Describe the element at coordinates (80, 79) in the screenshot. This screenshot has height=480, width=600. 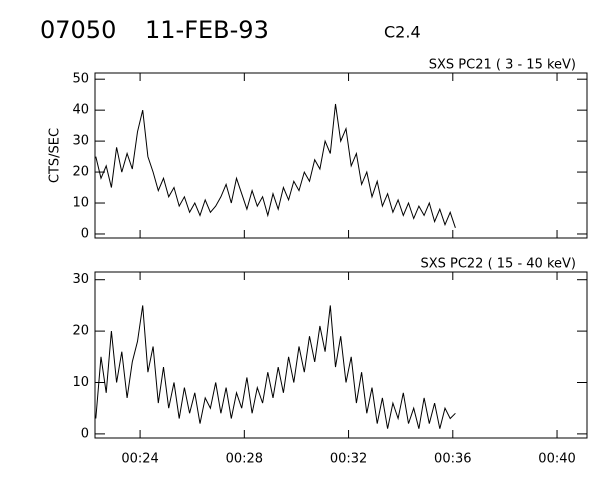
I see `y-tick-label: 50` at that location.